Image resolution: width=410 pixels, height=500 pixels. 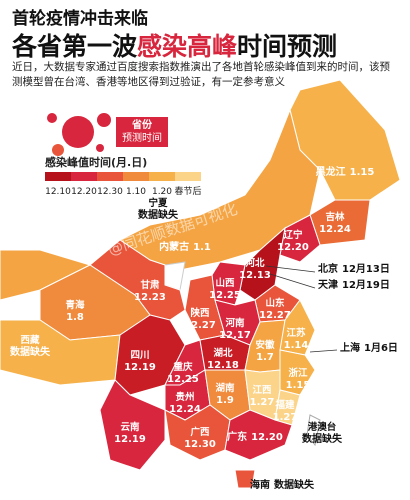 I want to click on province-name: 江西, so click(x=262, y=390).